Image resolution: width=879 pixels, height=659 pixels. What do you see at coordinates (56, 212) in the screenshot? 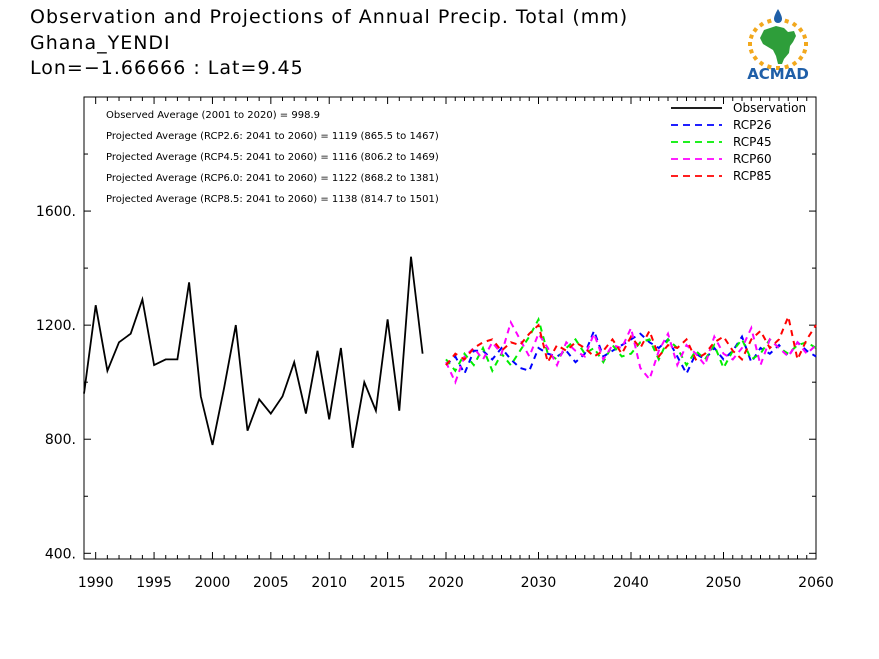
I see `y-tick-label: 1600.` at bounding box center [56, 212].